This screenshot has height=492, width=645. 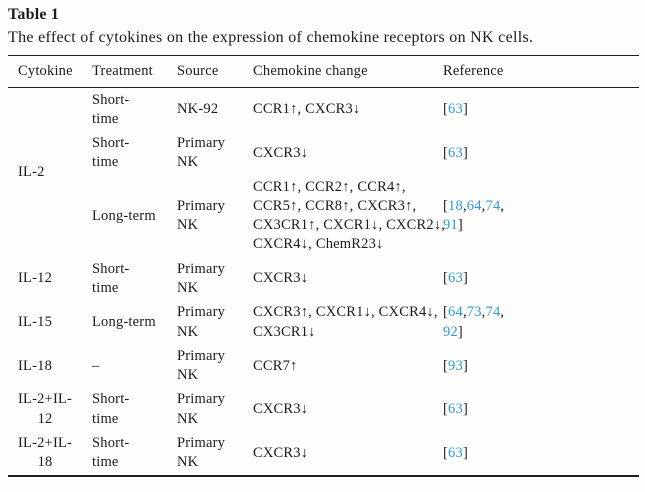 I want to click on chemokine-change-cell: CCR1↑, CXCR3↓, so click(x=307, y=109).